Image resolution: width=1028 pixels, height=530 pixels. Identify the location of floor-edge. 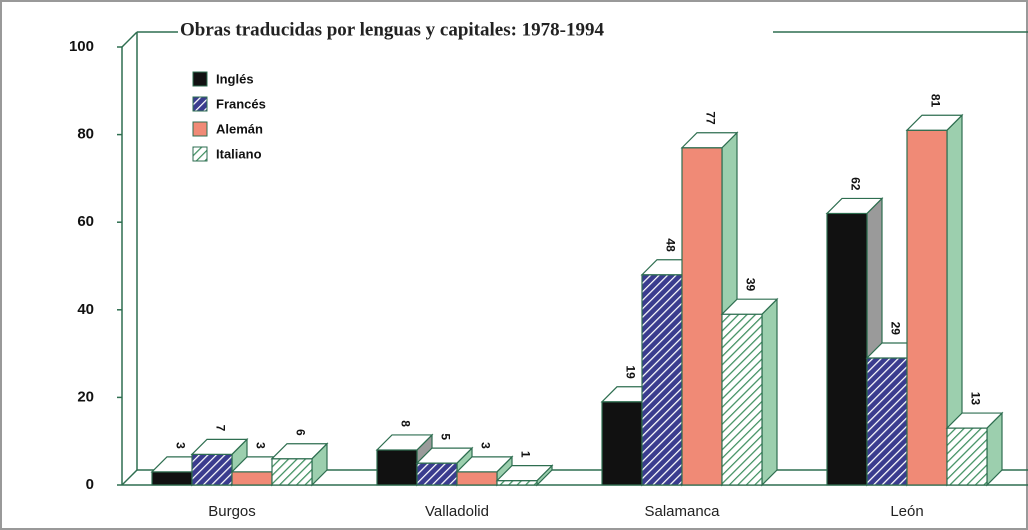
(129, 477).